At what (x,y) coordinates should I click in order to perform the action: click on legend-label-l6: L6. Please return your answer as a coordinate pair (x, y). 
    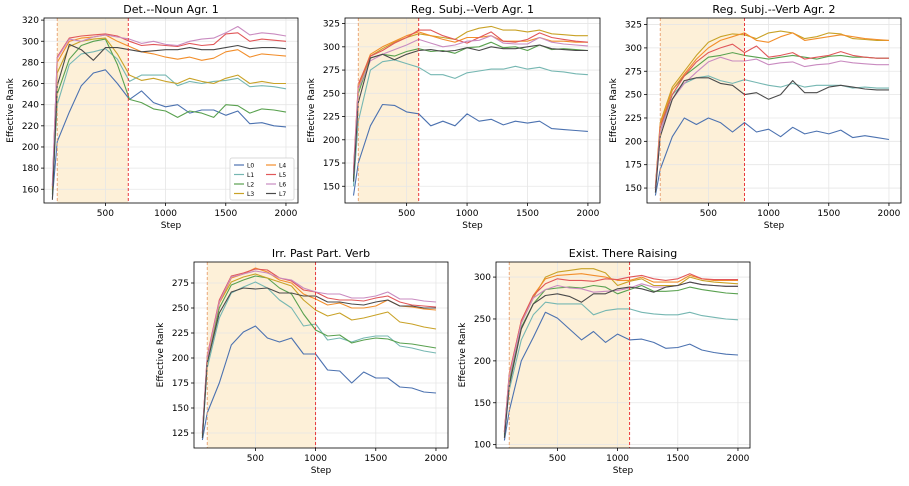
    Looking at the image, I should click on (282, 185).